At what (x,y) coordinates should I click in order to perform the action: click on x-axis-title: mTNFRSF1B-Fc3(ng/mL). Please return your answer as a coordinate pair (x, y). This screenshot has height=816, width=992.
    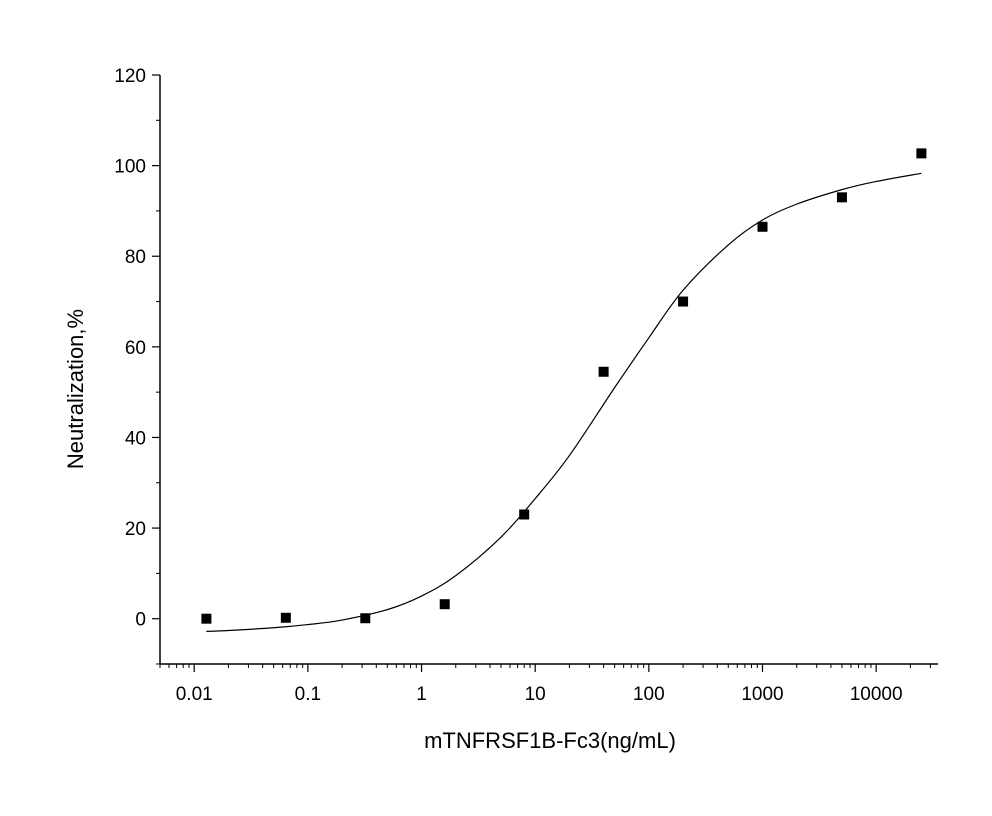
    Looking at the image, I should click on (550, 740).